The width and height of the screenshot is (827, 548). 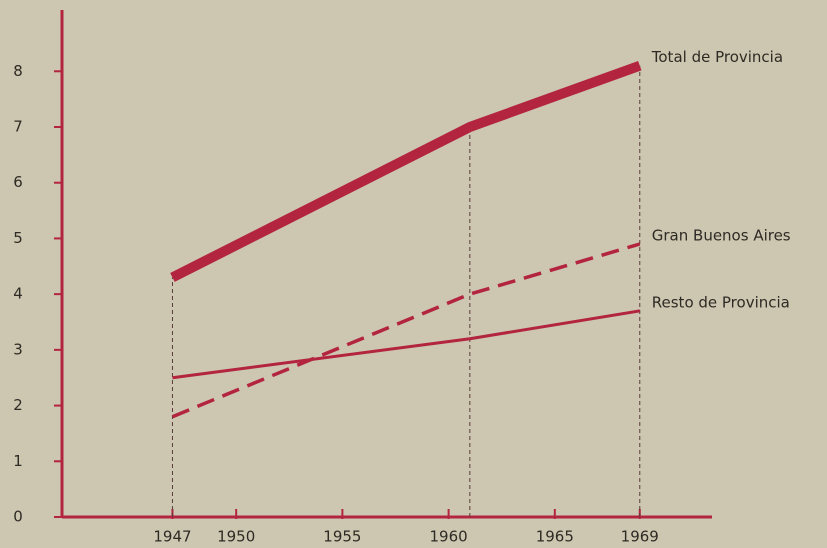 What do you see at coordinates (18, 127) in the screenshot?
I see `y-tick-label: 7` at bounding box center [18, 127].